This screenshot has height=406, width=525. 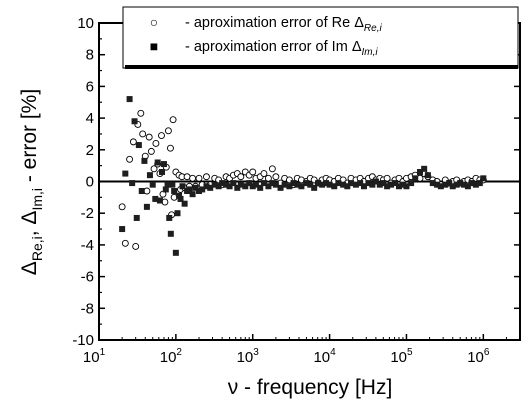 I want to click on legend-box, so click(x=320, y=37).